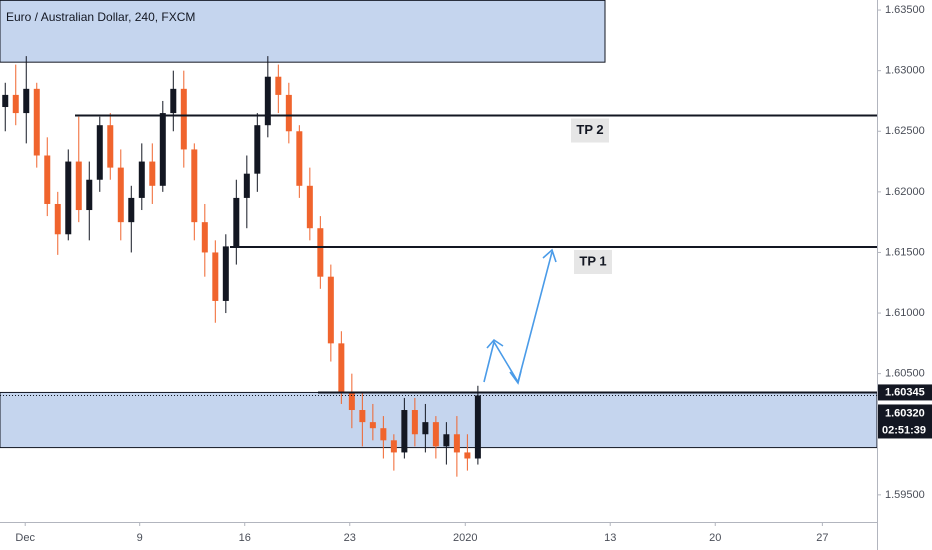 The image size is (932, 550). What do you see at coordinates (350, 538) in the screenshot?
I see `x-tick-label: 23` at bounding box center [350, 538].